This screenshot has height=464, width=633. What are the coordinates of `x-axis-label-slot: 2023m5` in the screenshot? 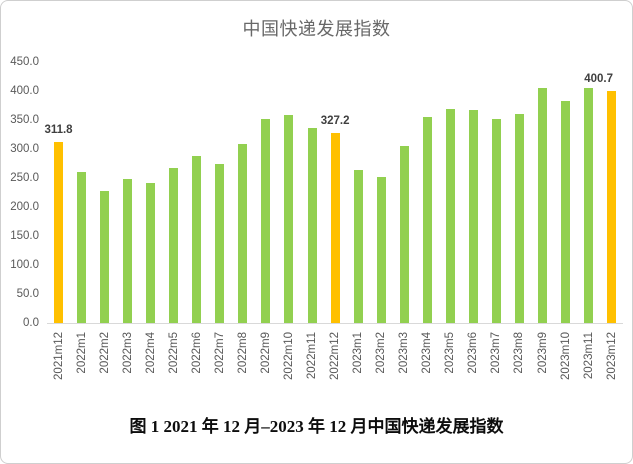 It's located at (450, 359).